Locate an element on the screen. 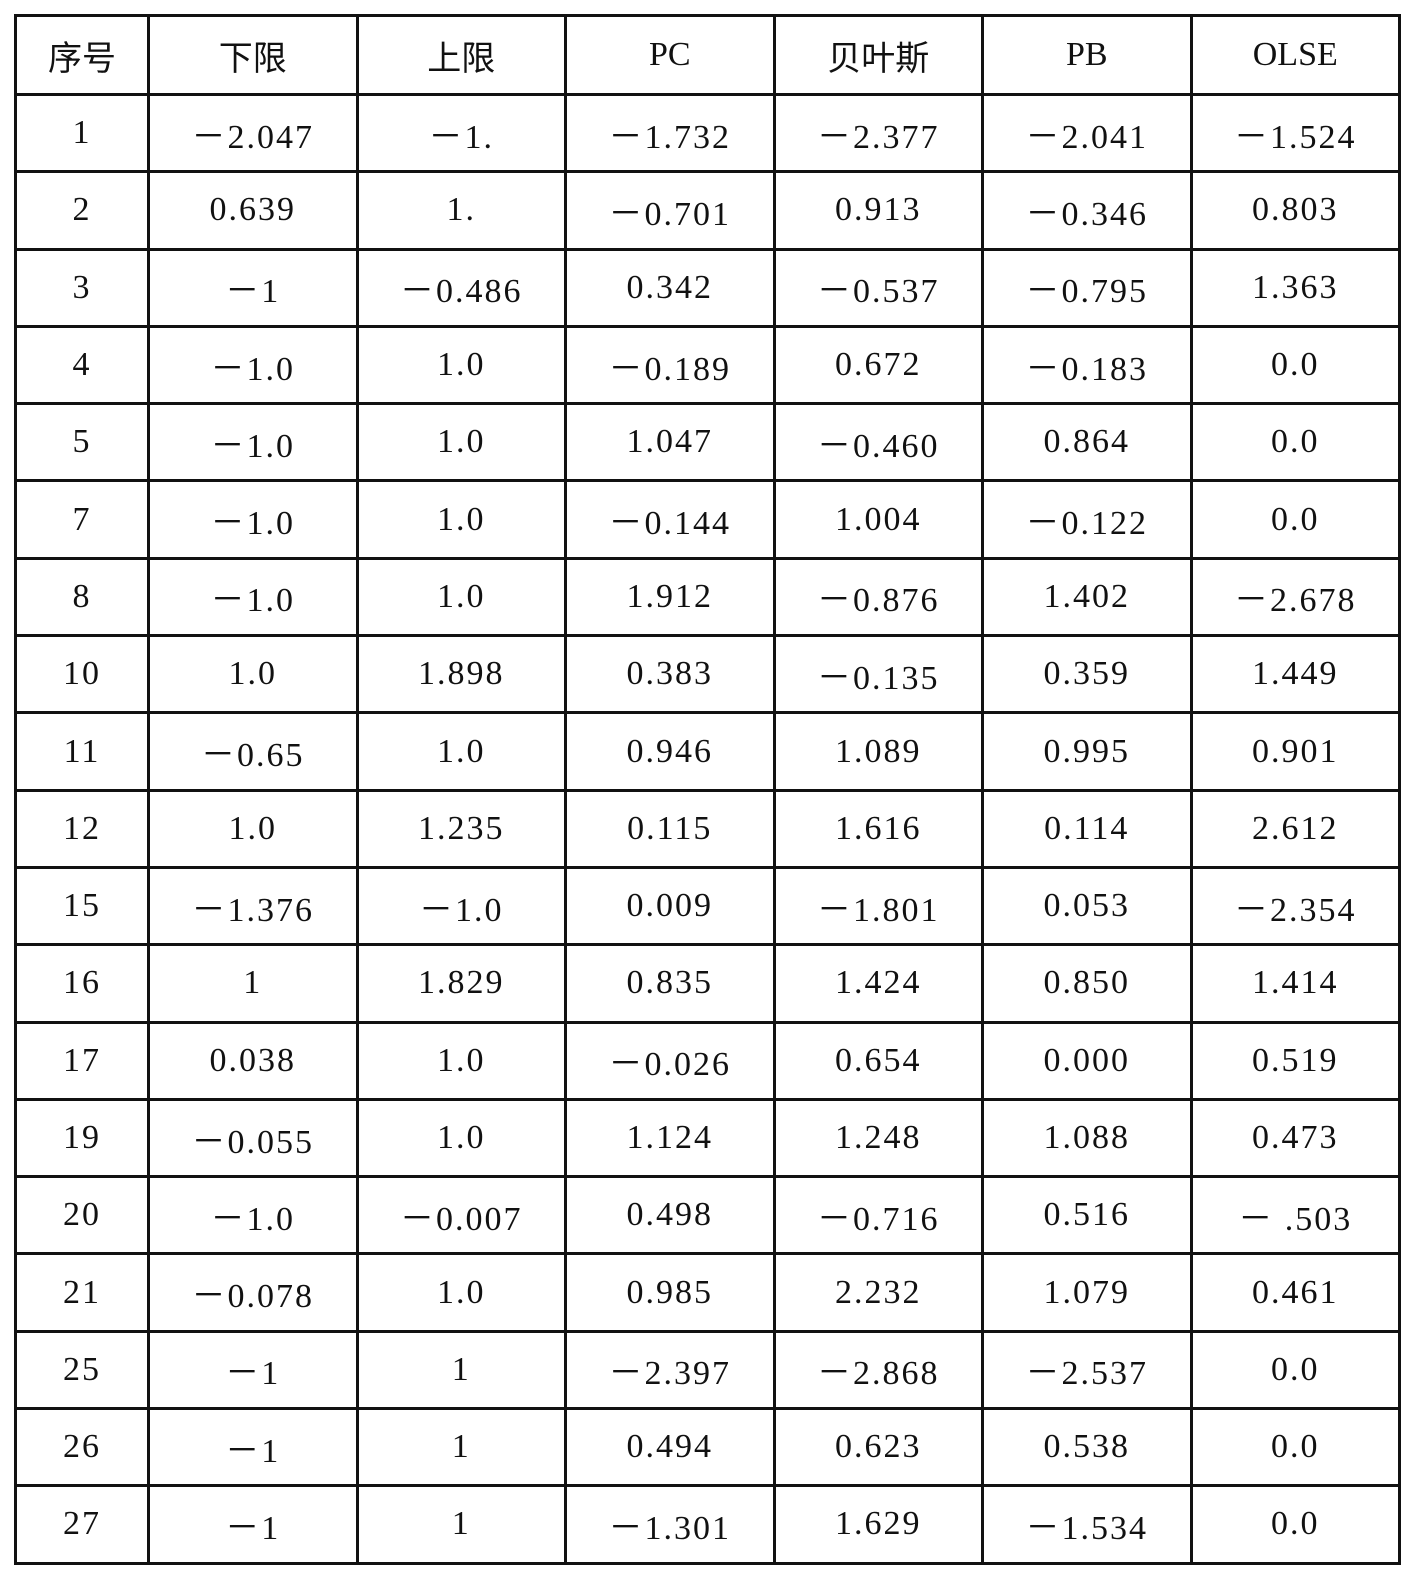  table-cell: 1.235 is located at coordinates (461, 828).